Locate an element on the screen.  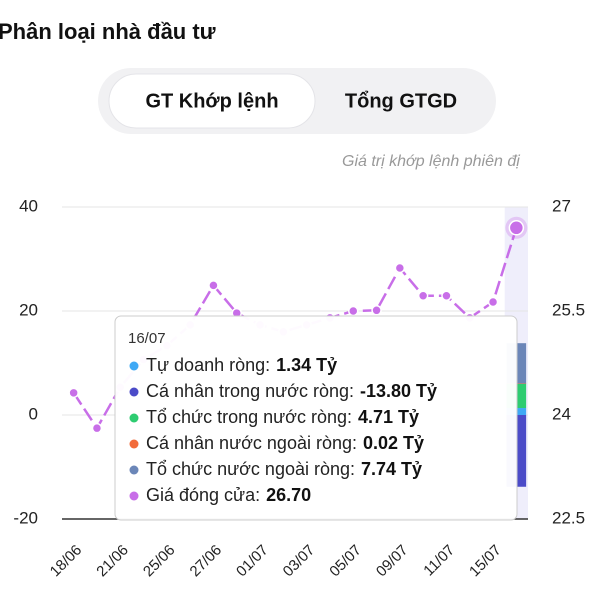
subtitle: Giá trị khớp lệnh phiên đị is located at coordinates (431, 161).